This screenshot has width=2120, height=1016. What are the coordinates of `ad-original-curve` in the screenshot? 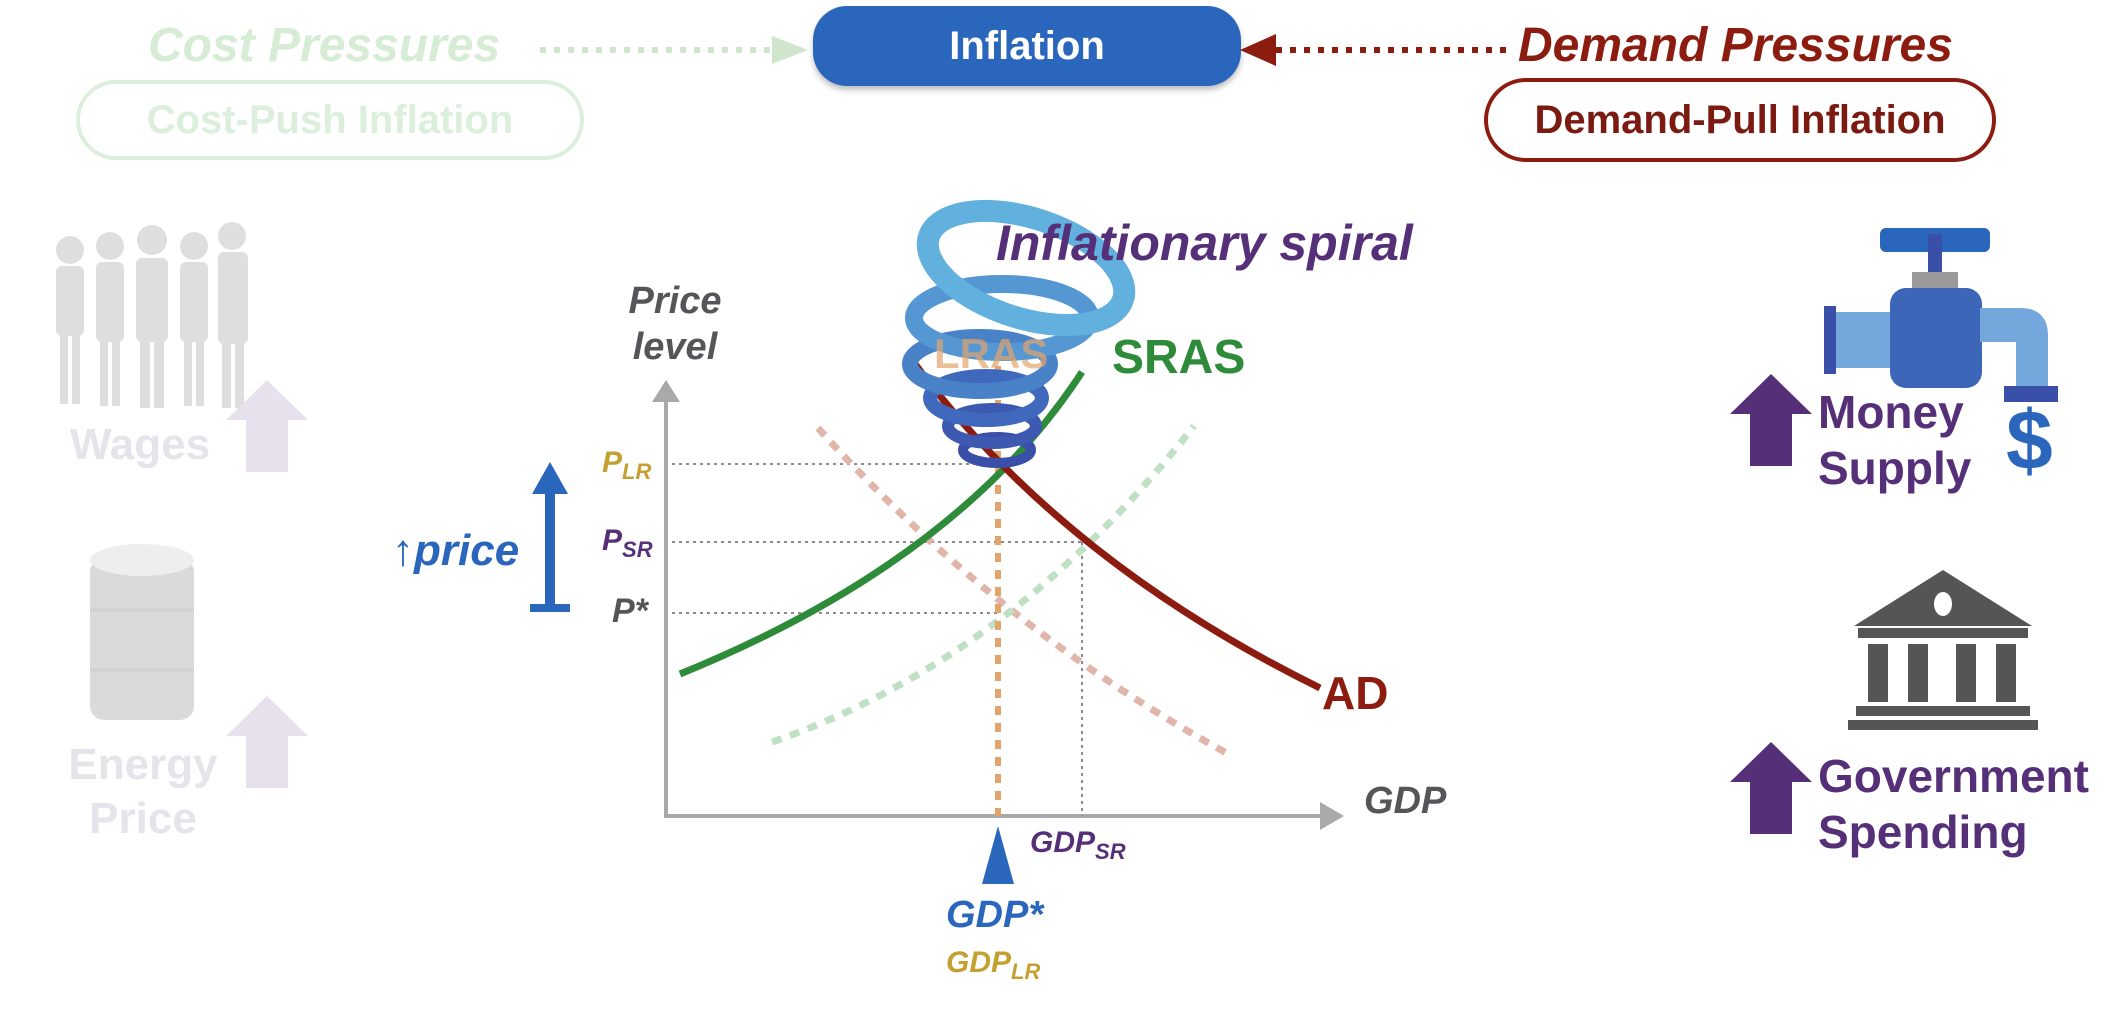 It's located at (1024, 592).